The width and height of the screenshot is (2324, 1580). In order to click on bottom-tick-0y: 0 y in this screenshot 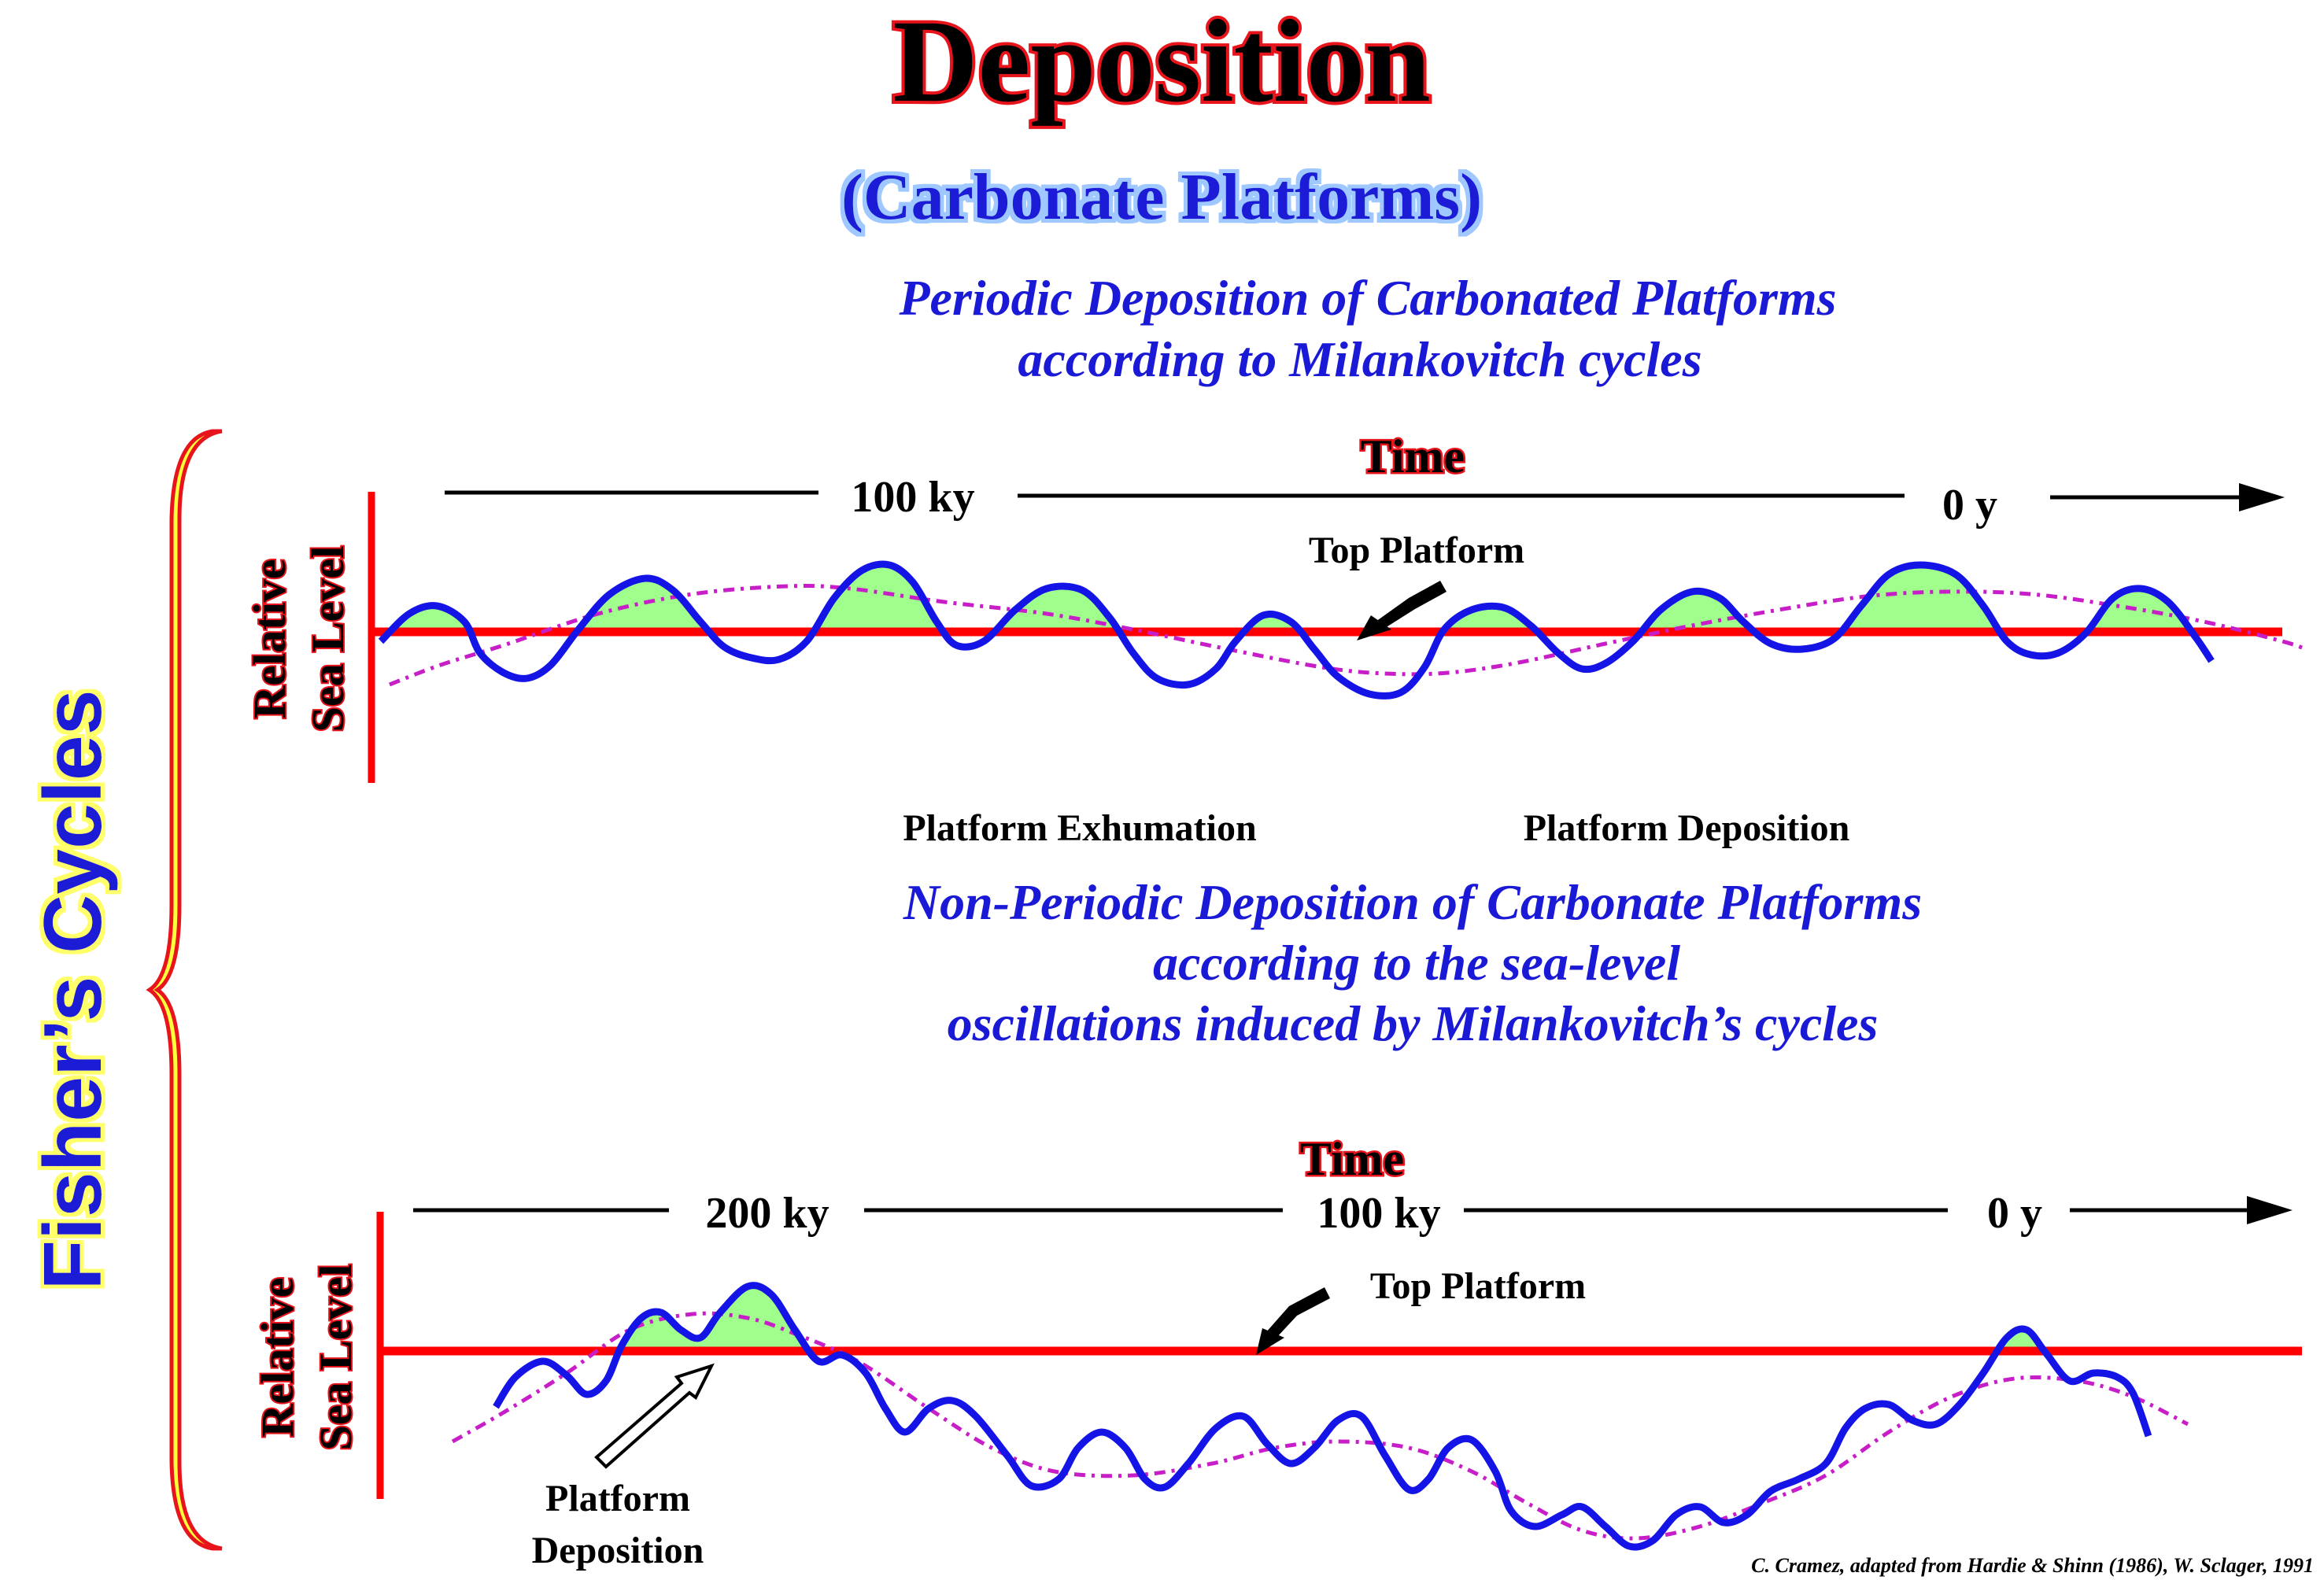, I will do `click(2014, 1213)`.